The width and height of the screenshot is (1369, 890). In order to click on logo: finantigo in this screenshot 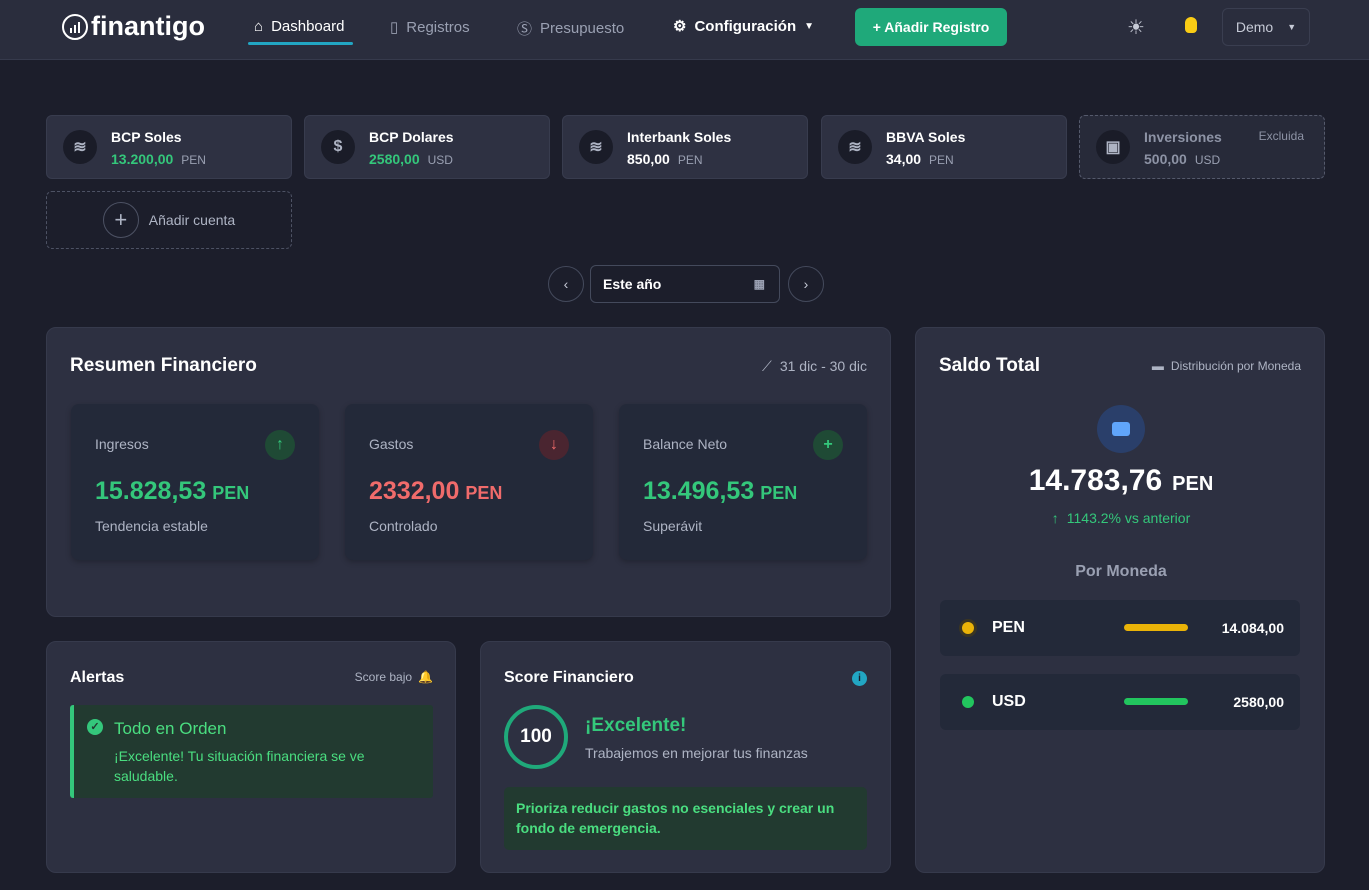, I will do `click(133, 26)`.